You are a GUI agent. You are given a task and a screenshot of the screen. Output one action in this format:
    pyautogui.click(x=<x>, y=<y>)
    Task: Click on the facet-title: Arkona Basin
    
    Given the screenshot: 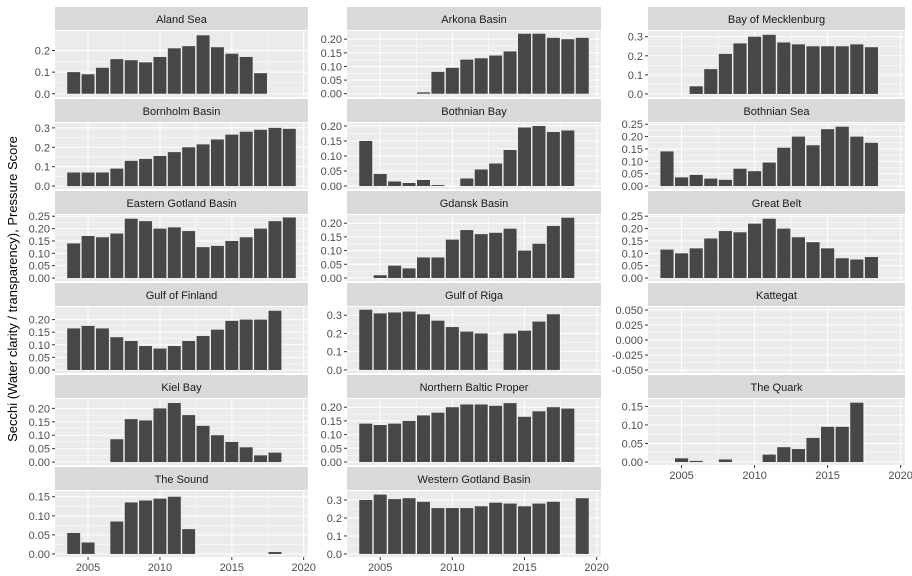 What is the action you would take?
    pyautogui.click(x=473, y=20)
    